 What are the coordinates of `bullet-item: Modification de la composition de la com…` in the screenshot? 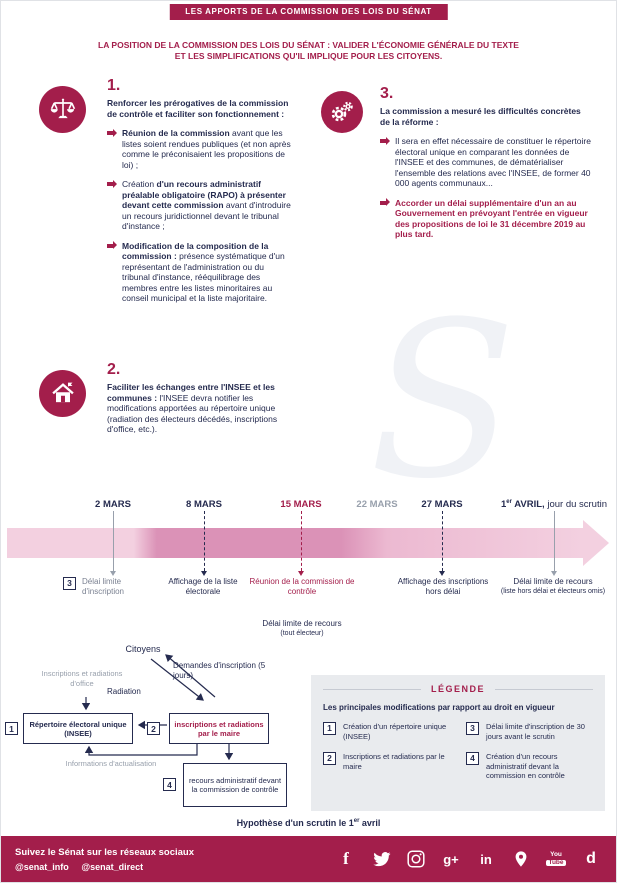 It's located at (199, 272).